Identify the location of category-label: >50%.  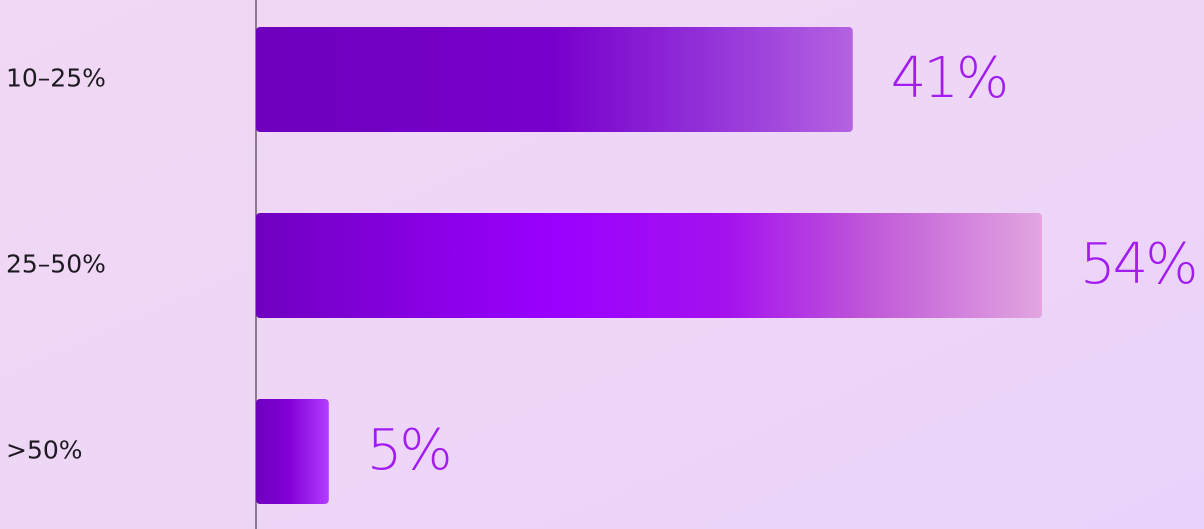
(44, 450).